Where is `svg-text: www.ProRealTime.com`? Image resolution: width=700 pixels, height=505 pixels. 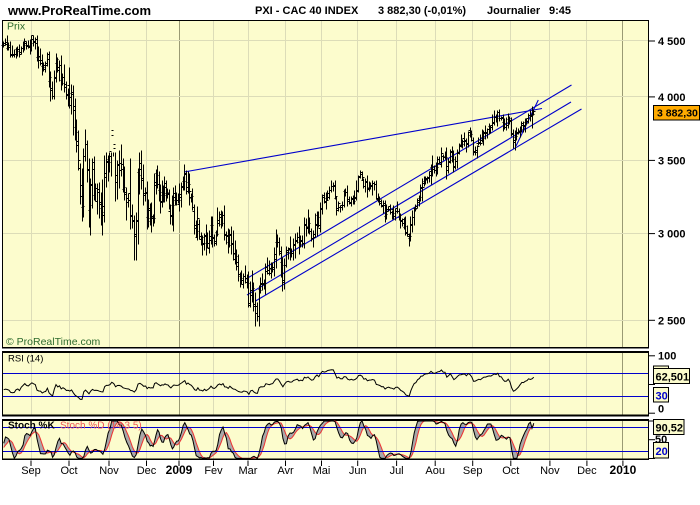
svg-text: www.ProRealTime.com is located at coordinates (79, 10).